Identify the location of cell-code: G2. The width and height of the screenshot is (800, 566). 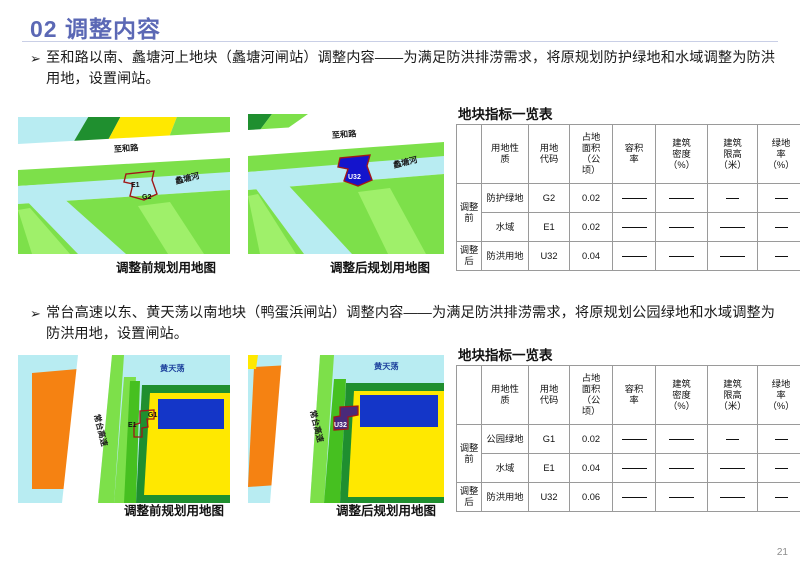
(549, 198).